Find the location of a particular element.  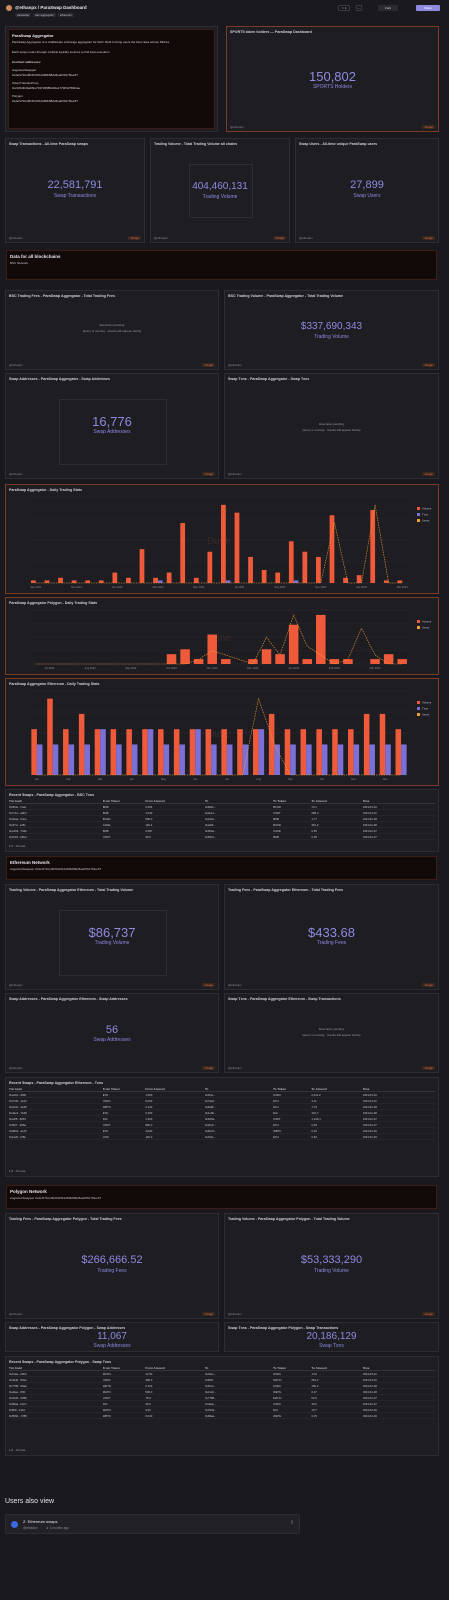

share-icon: ⇪ is located at coordinates (291, 1523).